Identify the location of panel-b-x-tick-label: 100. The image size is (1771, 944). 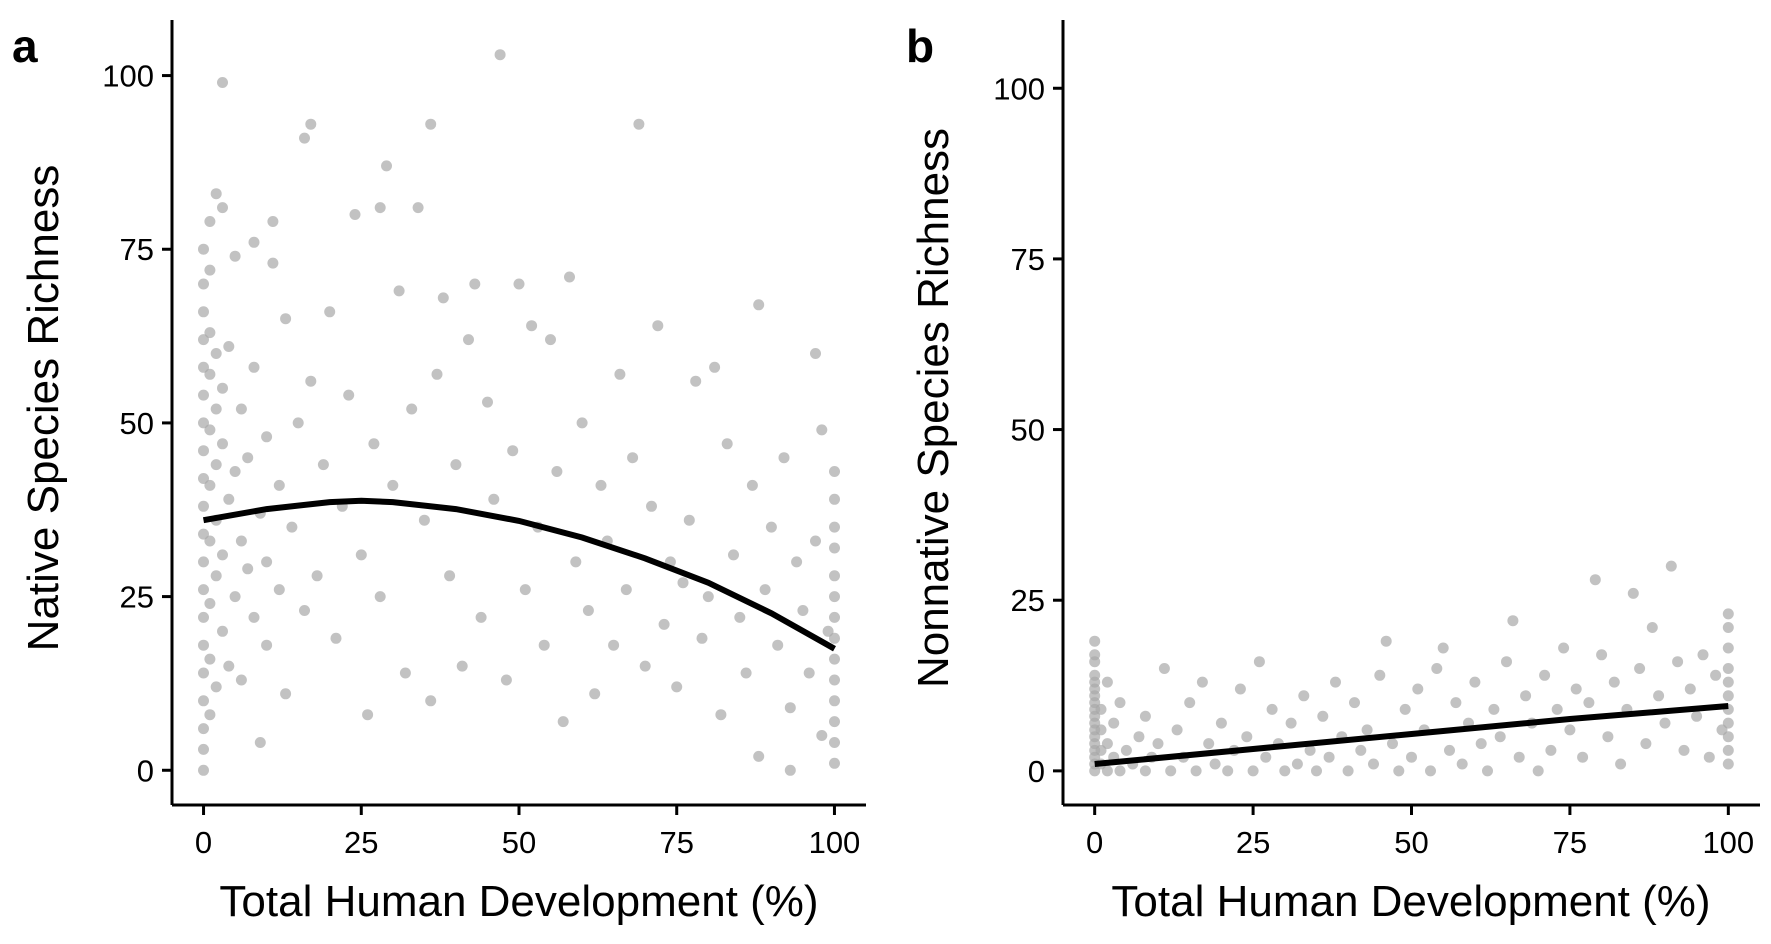
(1728, 842).